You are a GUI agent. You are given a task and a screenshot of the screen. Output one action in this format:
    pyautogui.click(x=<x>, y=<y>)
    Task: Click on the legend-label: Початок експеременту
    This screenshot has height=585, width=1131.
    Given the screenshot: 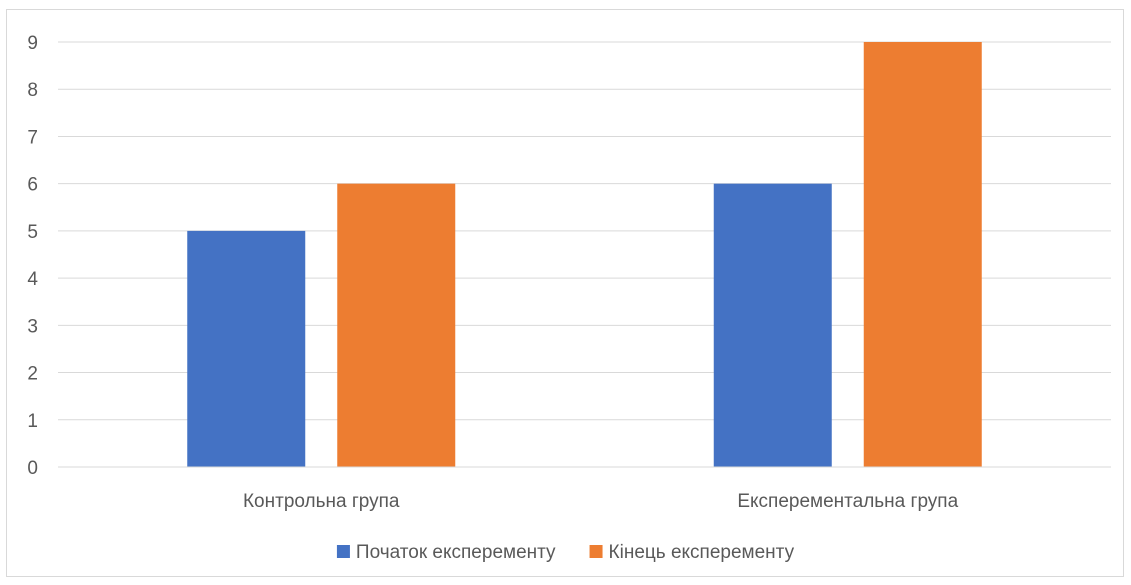 What is the action you would take?
    pyautogui.click(x=456, y=552)
    